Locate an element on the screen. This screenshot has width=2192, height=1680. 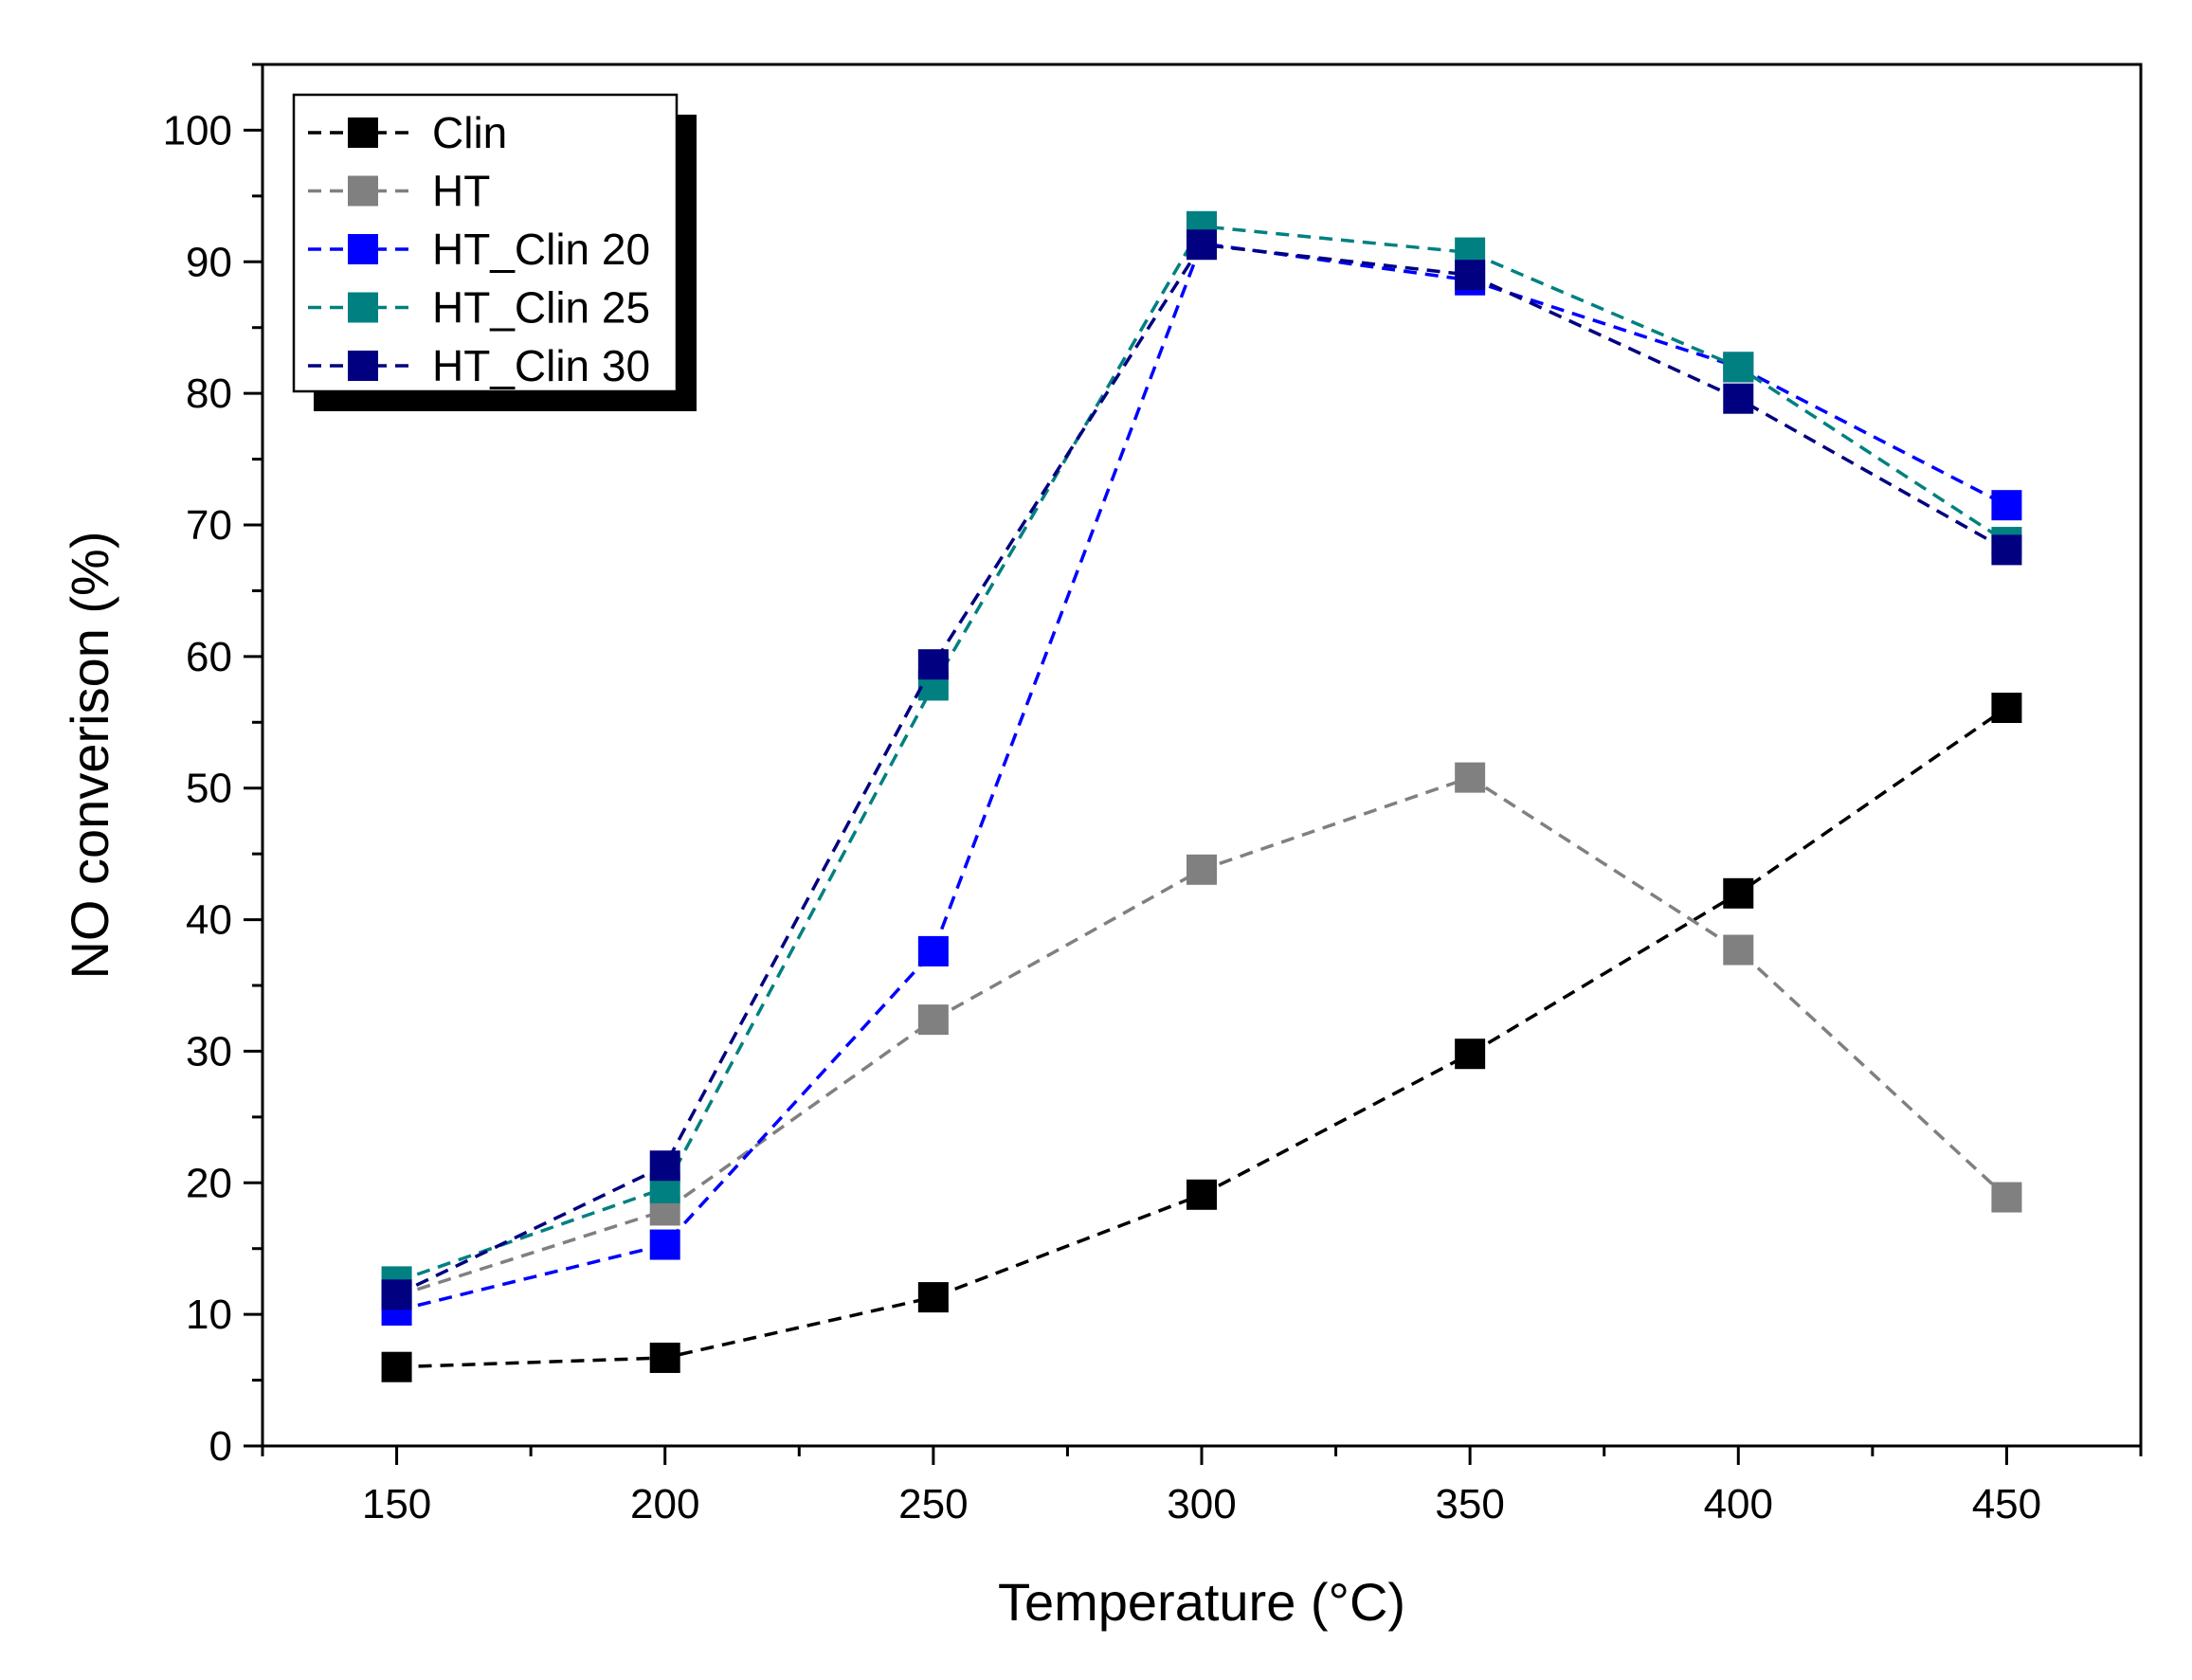
legend-label: Clin is located at coordinates (469, 132).